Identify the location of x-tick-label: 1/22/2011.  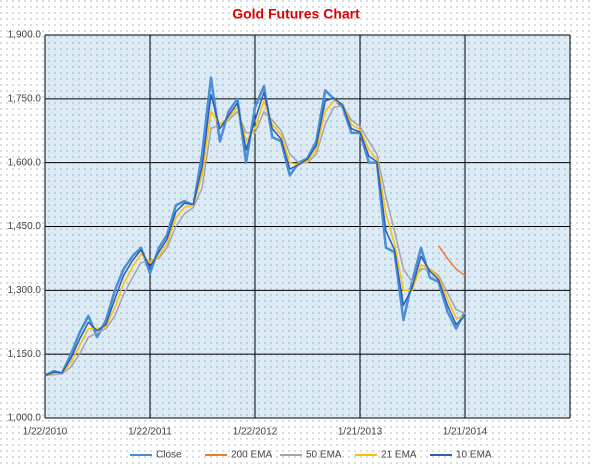
(150, 432).